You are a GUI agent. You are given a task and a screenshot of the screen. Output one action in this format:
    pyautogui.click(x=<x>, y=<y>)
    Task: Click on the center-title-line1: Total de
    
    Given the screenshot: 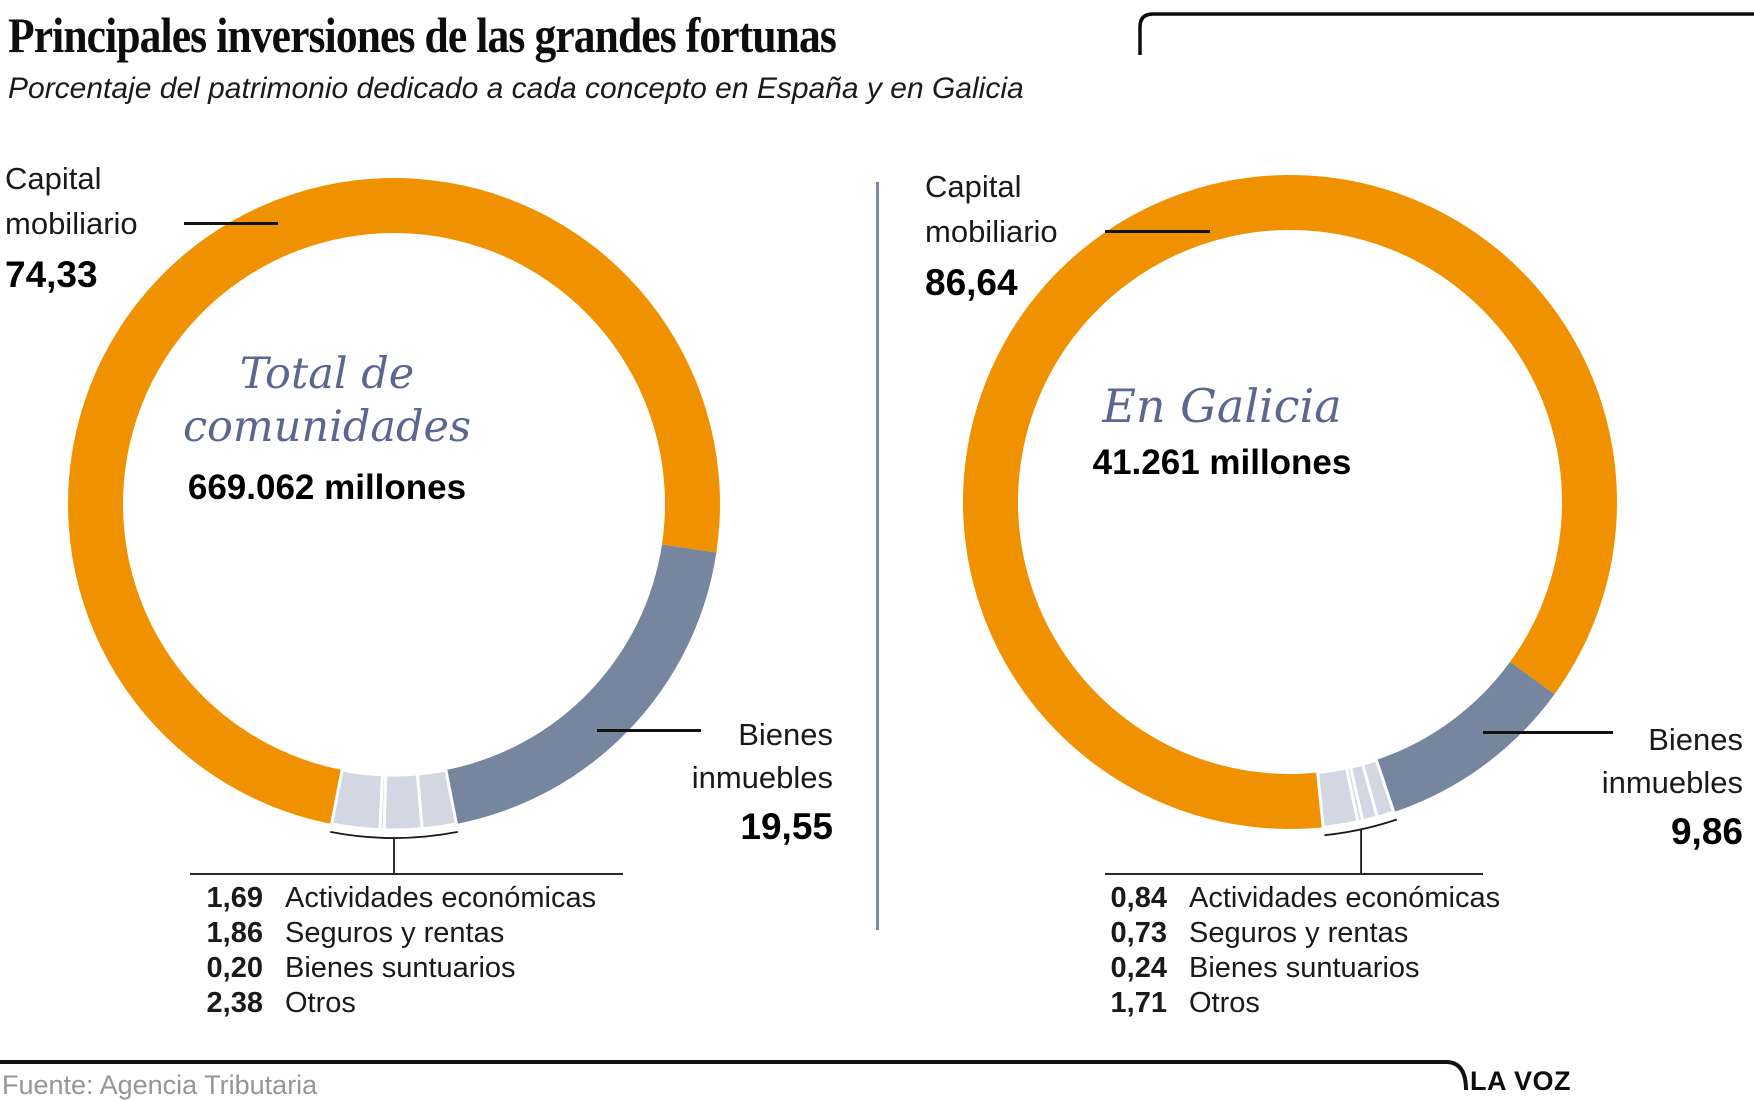 What is the action you would take?
    pyautogui.click(x=327, y=374)
    